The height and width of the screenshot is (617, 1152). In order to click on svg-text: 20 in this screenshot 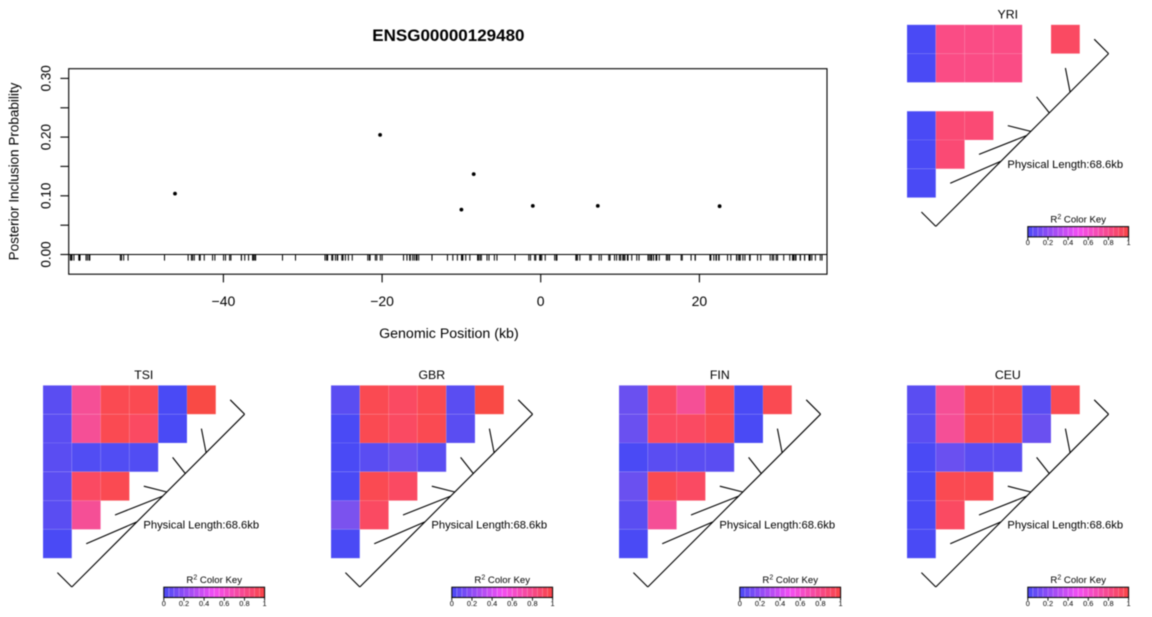, I will do `click(700, 301)`.